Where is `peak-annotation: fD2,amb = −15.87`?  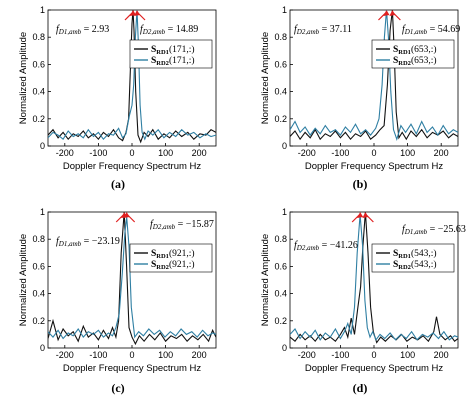
peak-annotation: fD2,amb = −15.87 is located at coordinates (182, 225).